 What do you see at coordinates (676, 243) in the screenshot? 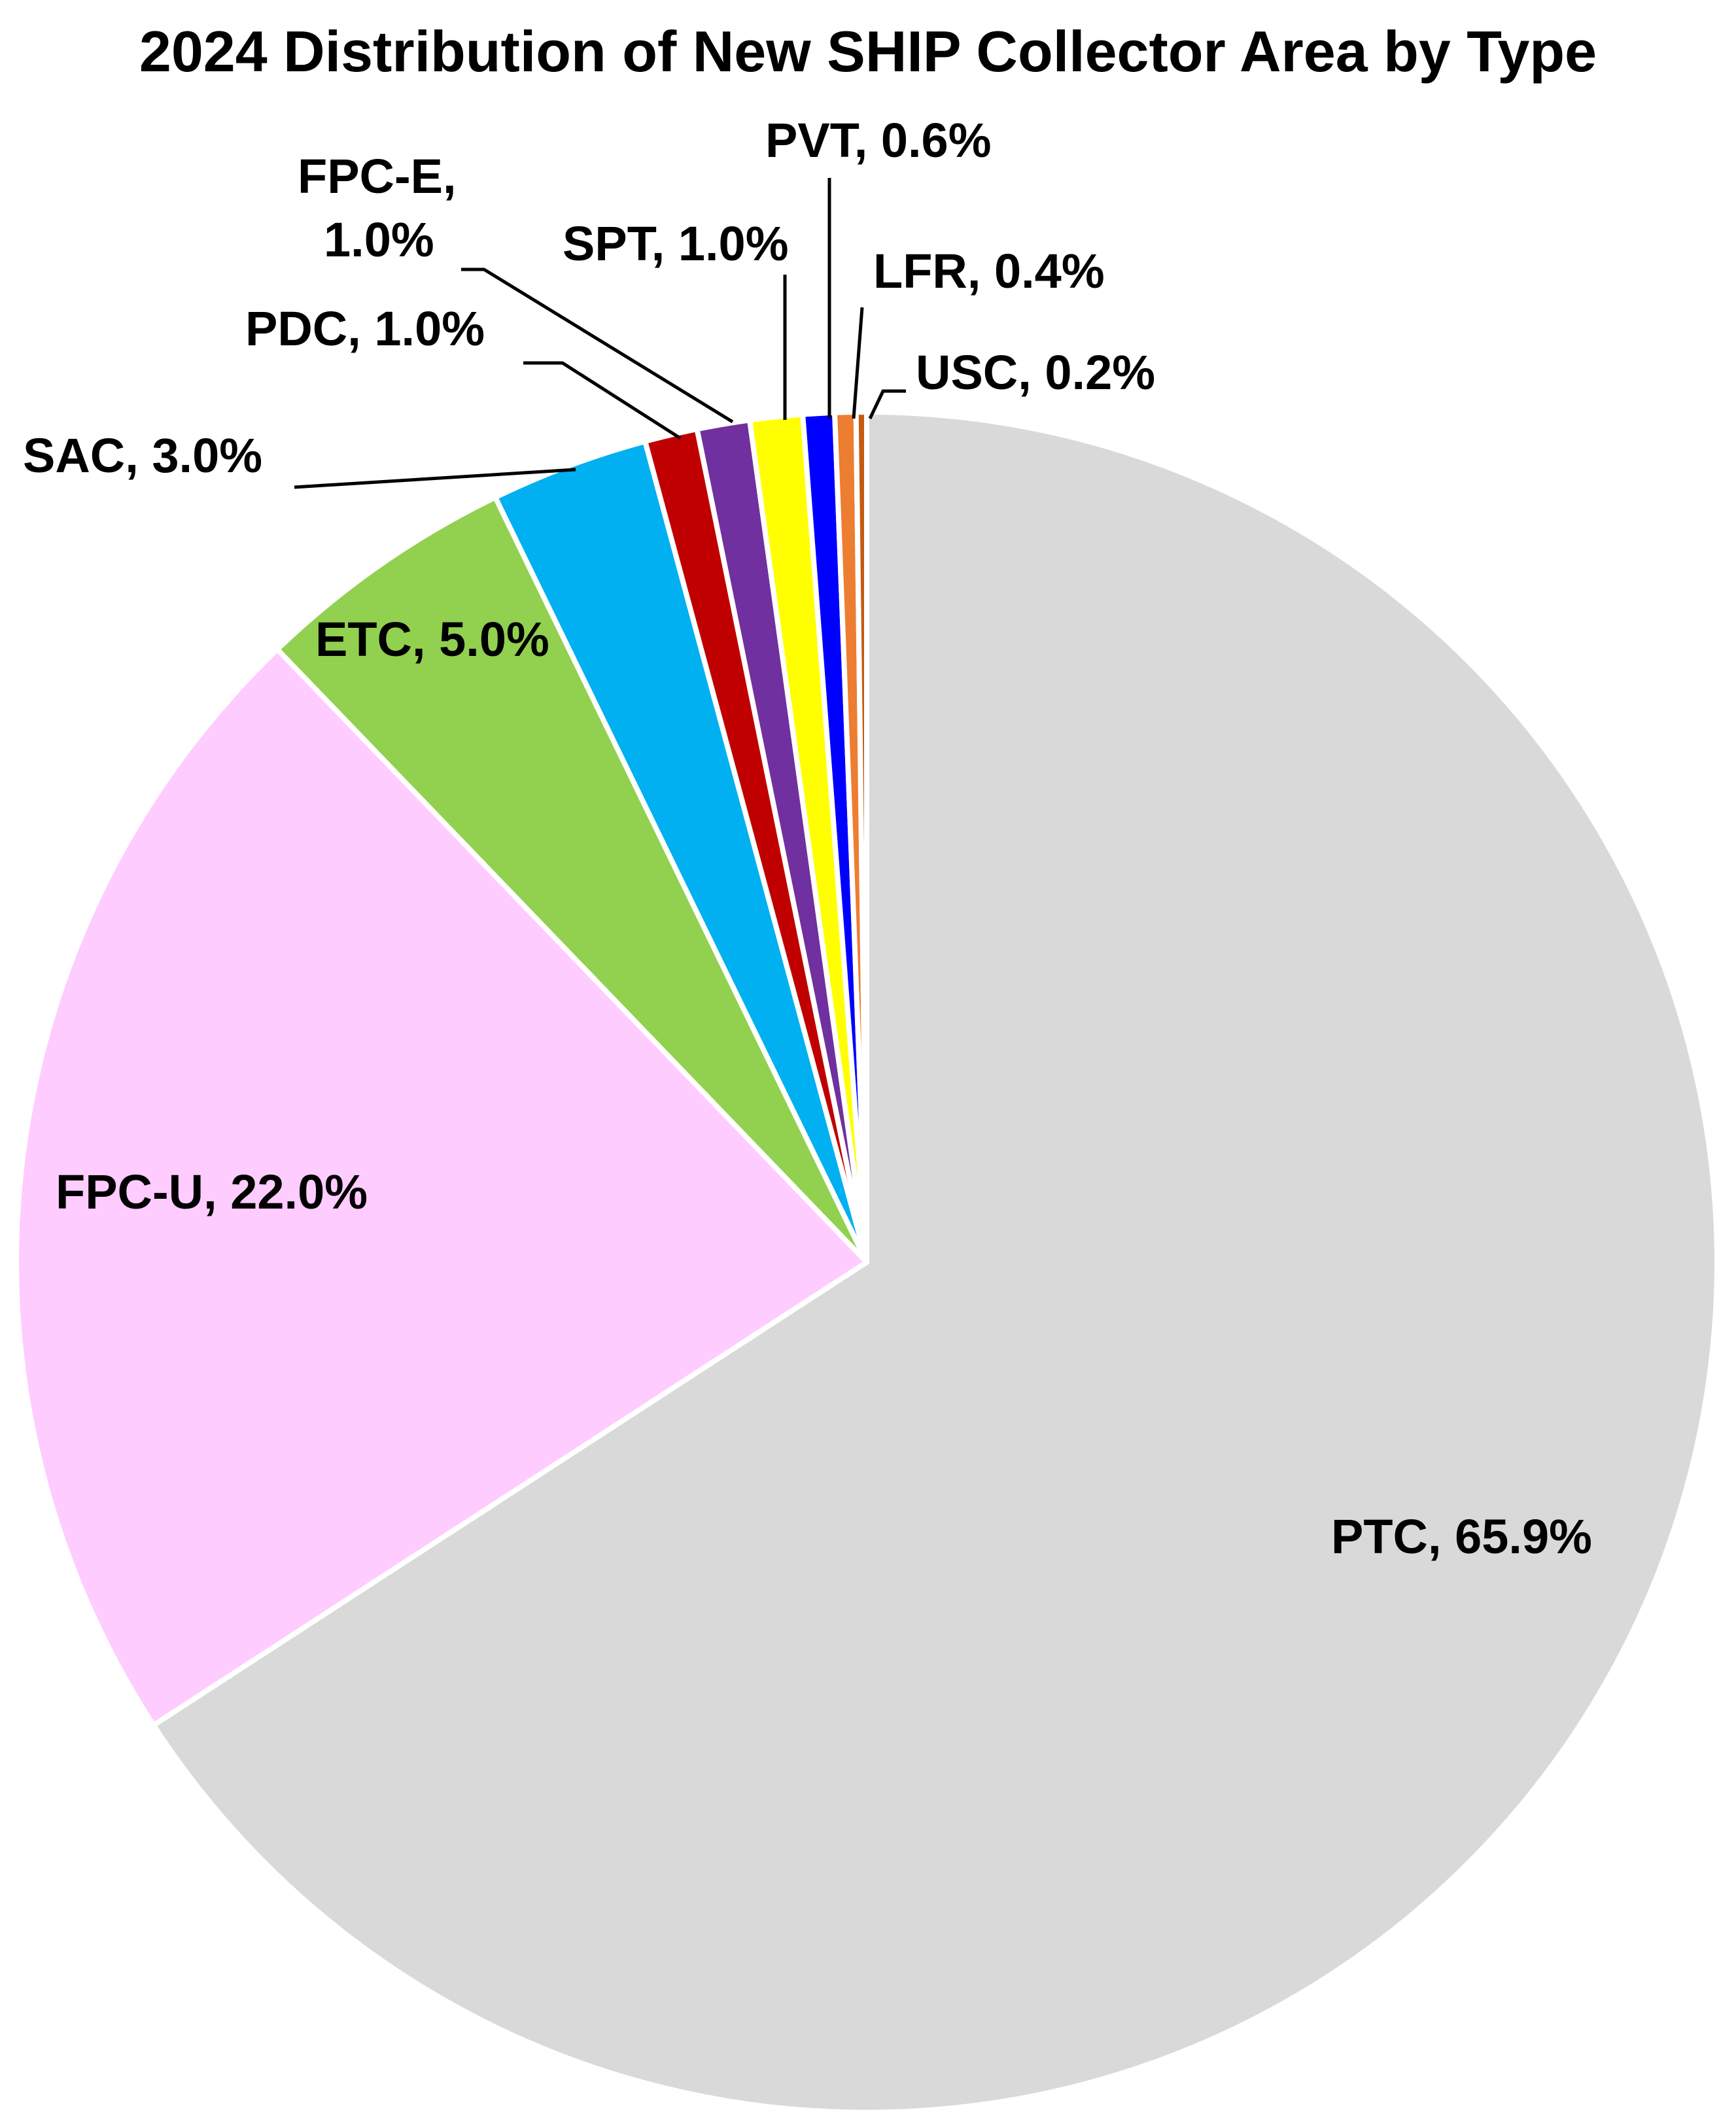
I see `data-label-spt: SPT, 1.0%` at bounding box center [676, 243].